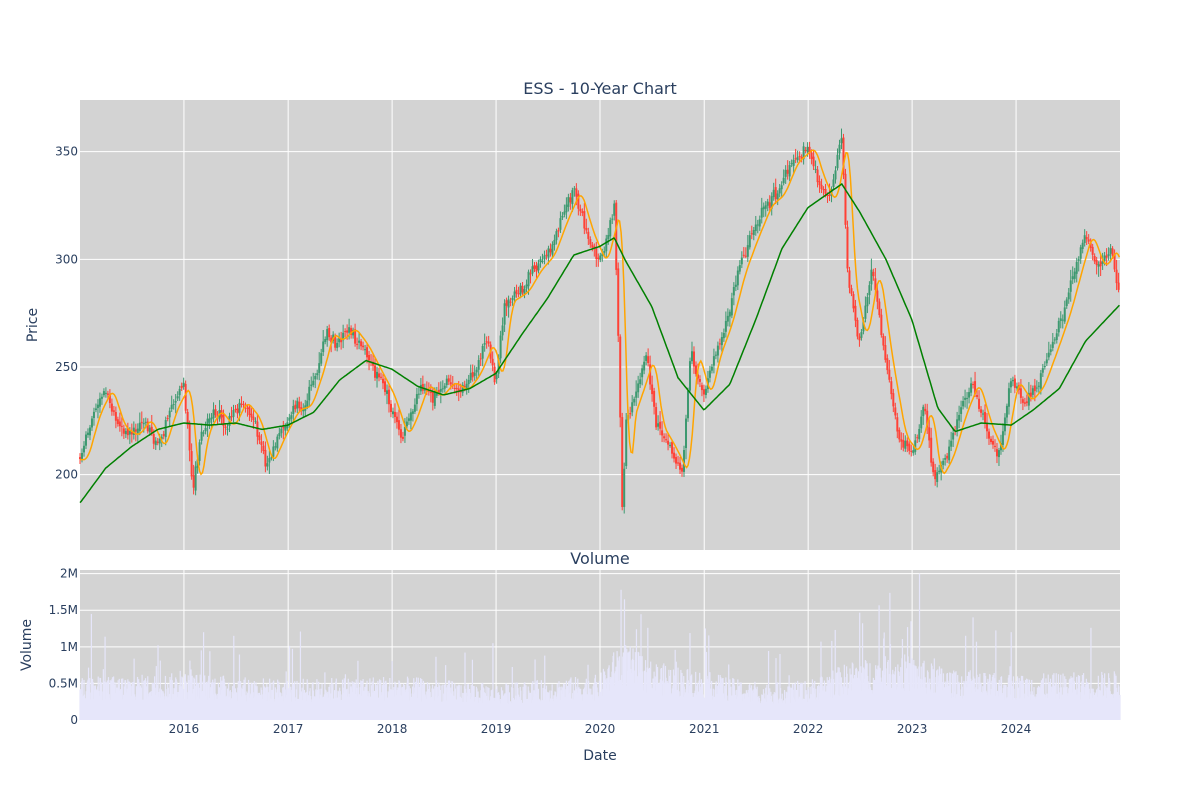 The height and width of the screenshot is (800, 1200). Describe the element at coordinates (704, 729) in the screenshot. I see `x-tick-label: 2021` at that location.